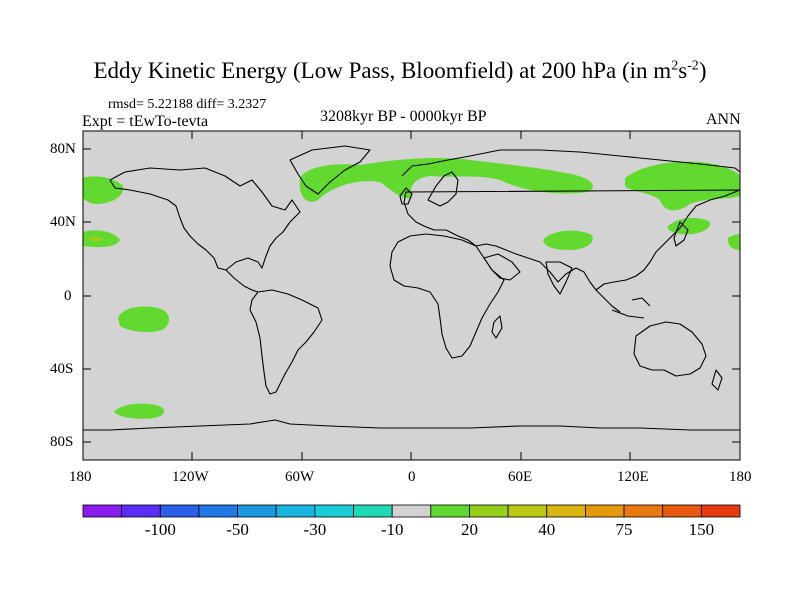 The width and height of the screenshot is (800, 600). What do you see at coordinates (139, 411) in the screenshot?
I see `region-southern-ocean` at bounding box center [139, 411].